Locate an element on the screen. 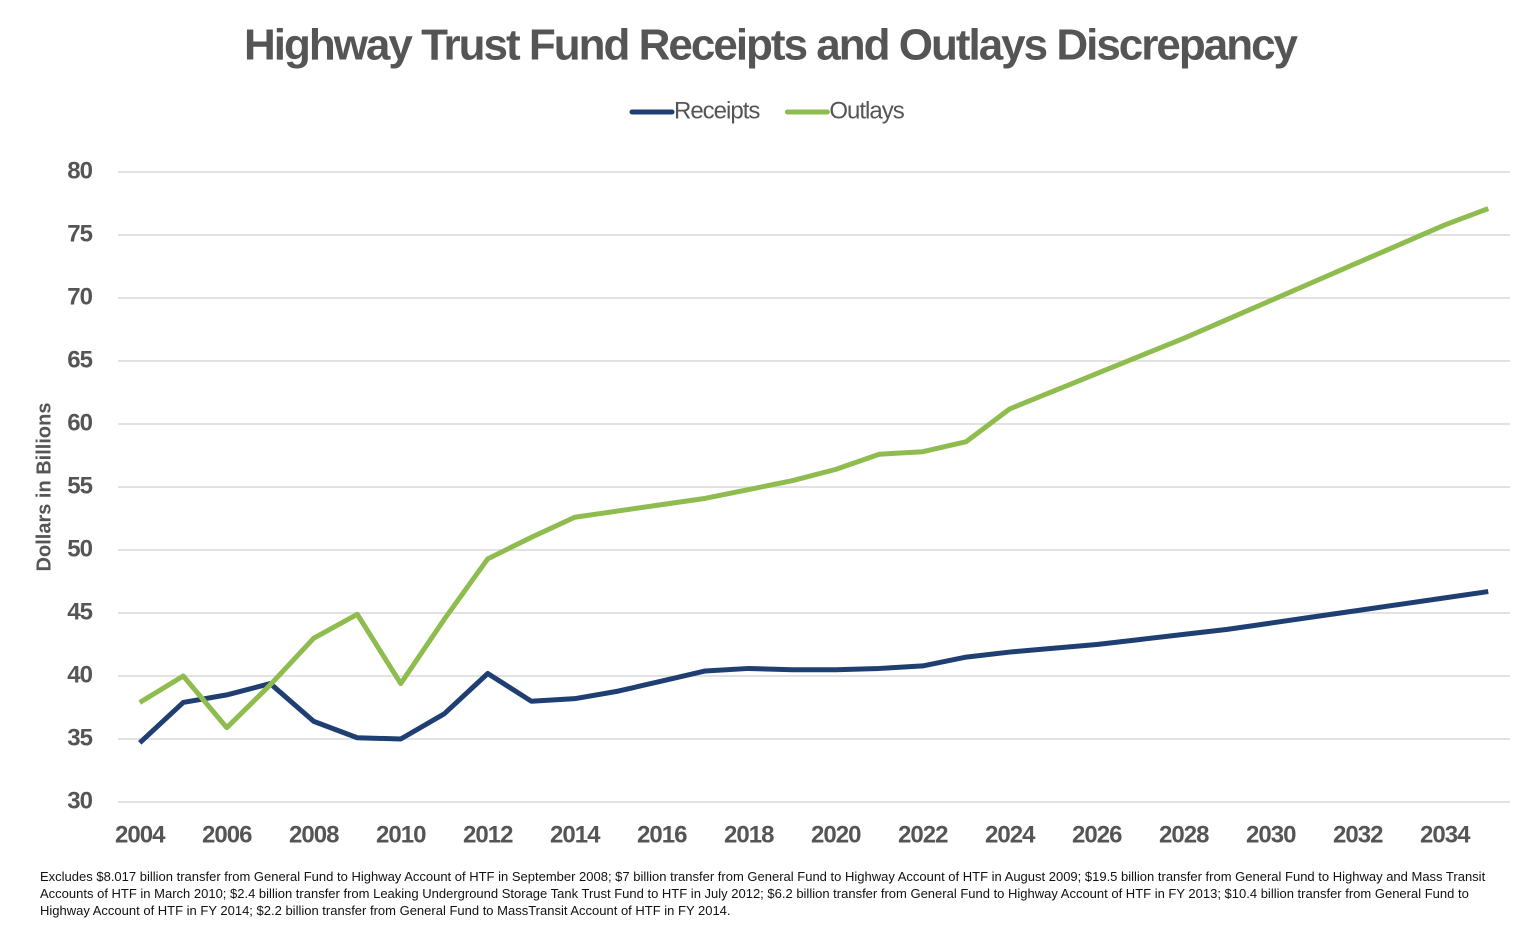 The height and width of the screenshot is (949, 1516). legend-label: Outlays is located at coordinates (866, 110).